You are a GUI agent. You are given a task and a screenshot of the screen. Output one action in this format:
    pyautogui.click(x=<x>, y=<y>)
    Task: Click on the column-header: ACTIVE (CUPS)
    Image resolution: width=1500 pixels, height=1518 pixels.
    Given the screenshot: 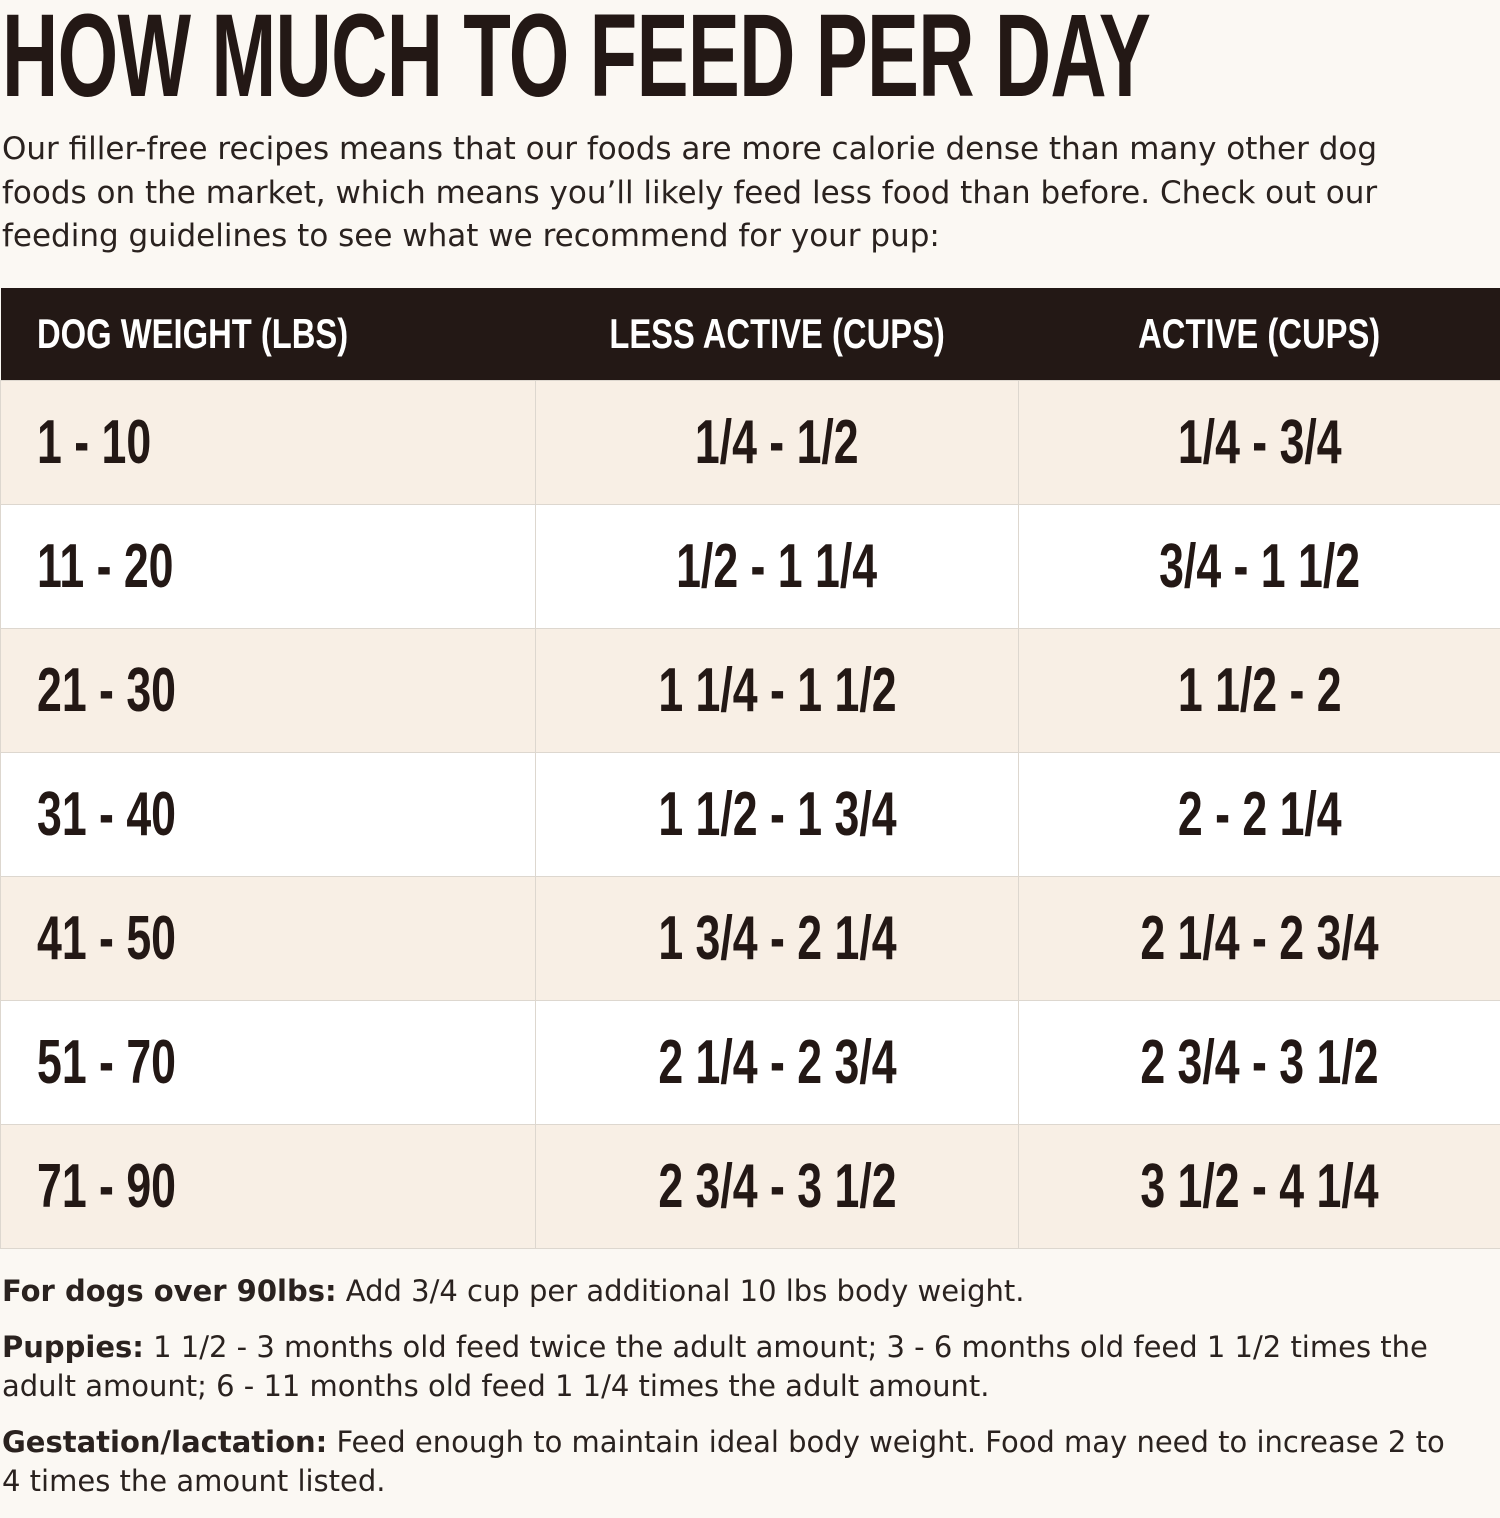 What is the action you would take?
    pyautogui.click(x=1259, y=334)
    